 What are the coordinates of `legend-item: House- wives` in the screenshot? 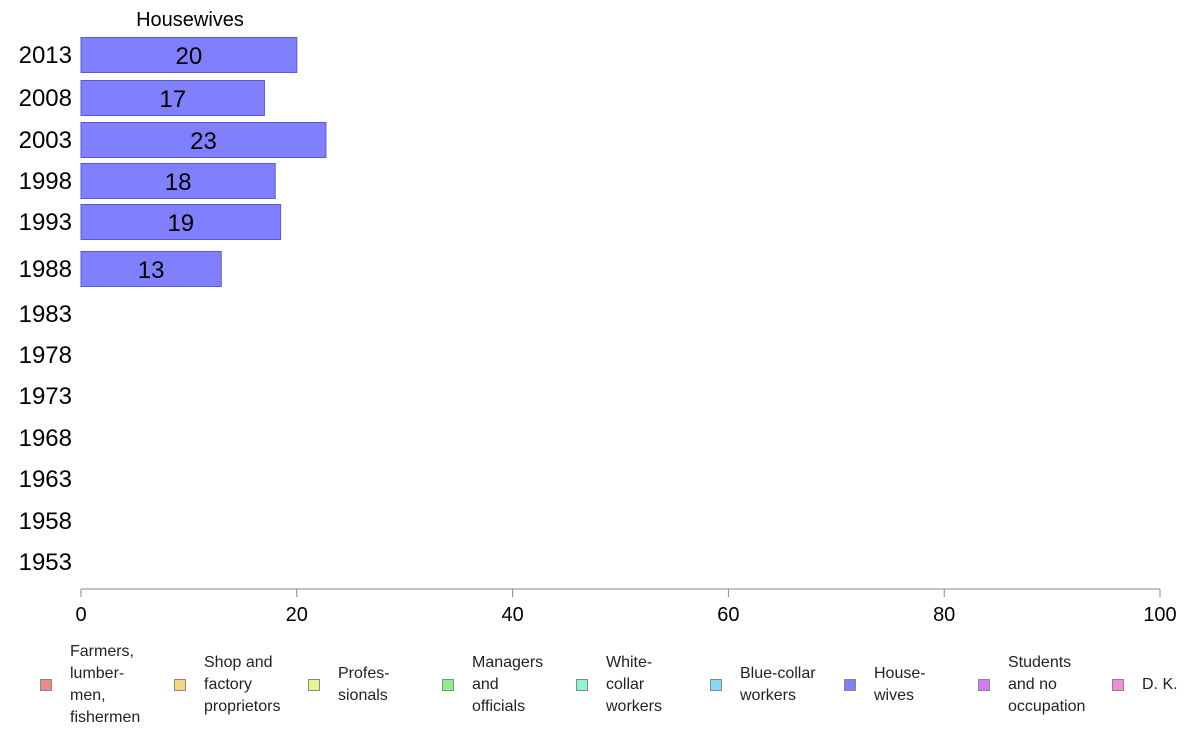 It's located at (885, 685).